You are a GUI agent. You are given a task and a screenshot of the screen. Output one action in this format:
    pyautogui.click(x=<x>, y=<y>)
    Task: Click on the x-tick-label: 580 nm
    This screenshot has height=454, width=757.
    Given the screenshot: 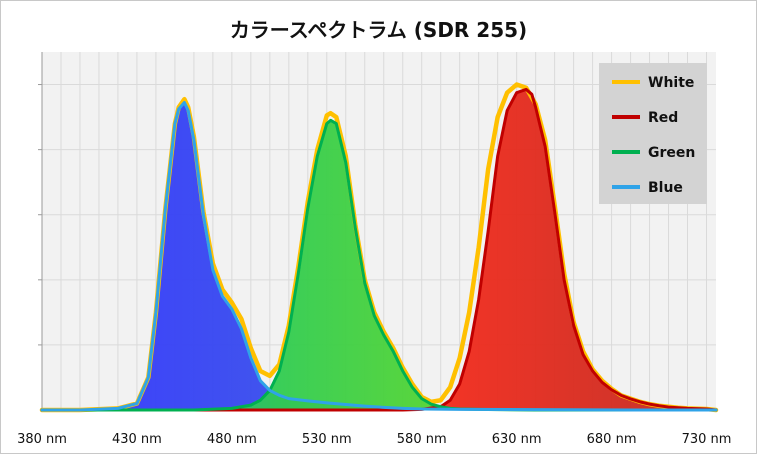 What is the action you would take?
    pyautogui.click(x=422, y=439)
    